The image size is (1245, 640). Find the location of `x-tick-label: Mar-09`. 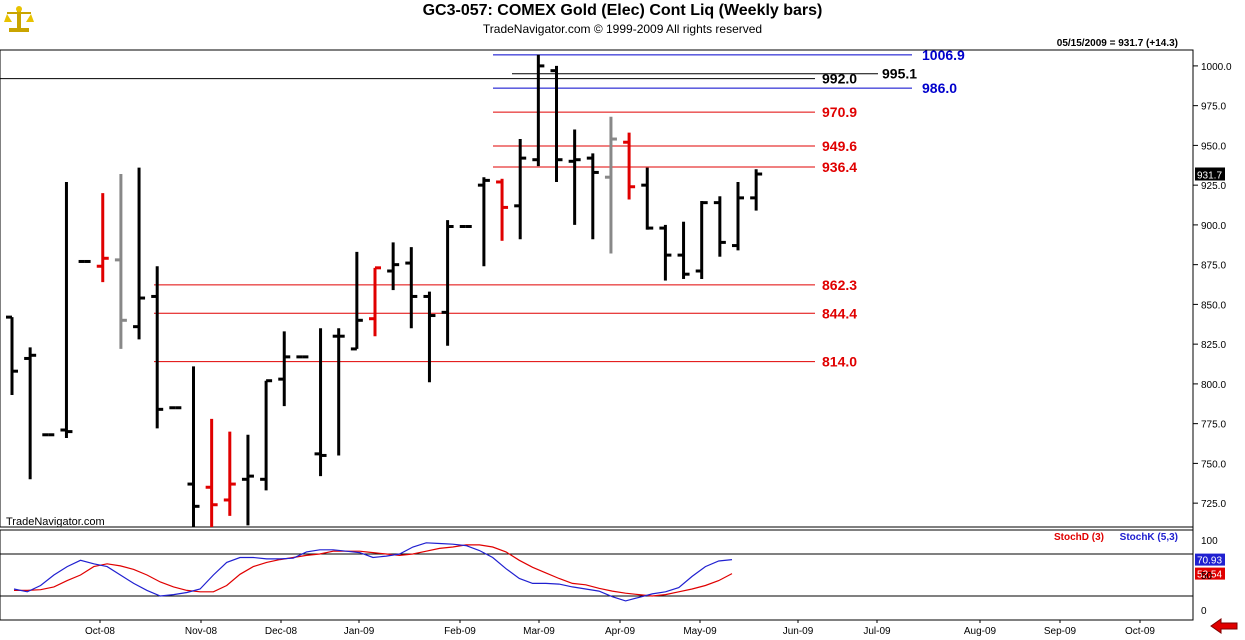

x-tick-label: Mar-09 is located at coordinates (539, 631).